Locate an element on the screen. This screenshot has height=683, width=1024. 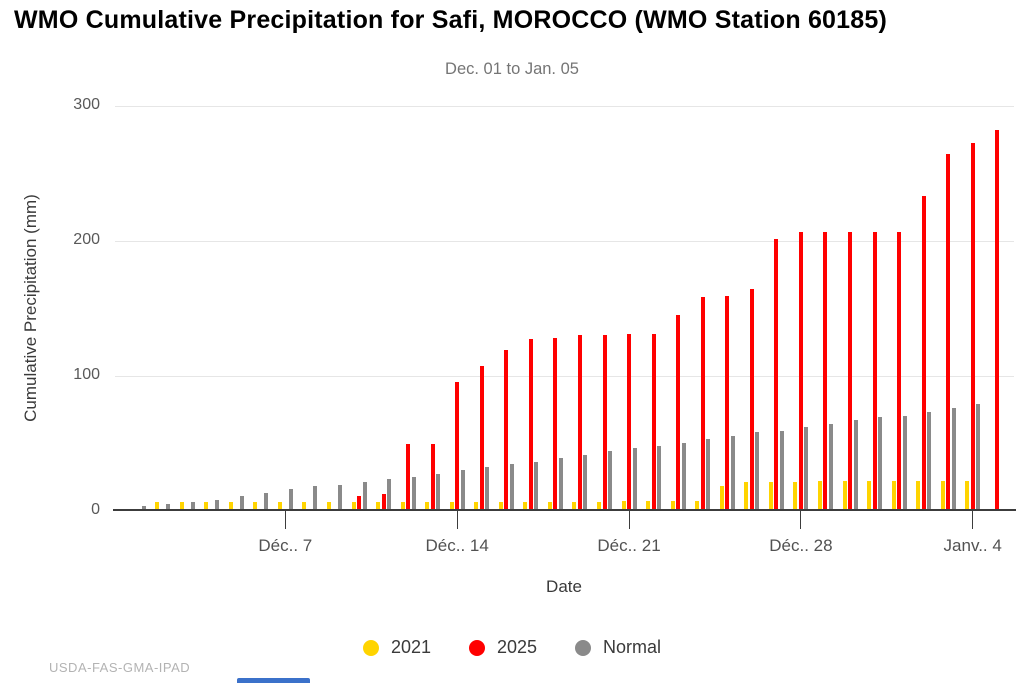
bottom-scrollbar-fragment is located at coordinates (273, 680).